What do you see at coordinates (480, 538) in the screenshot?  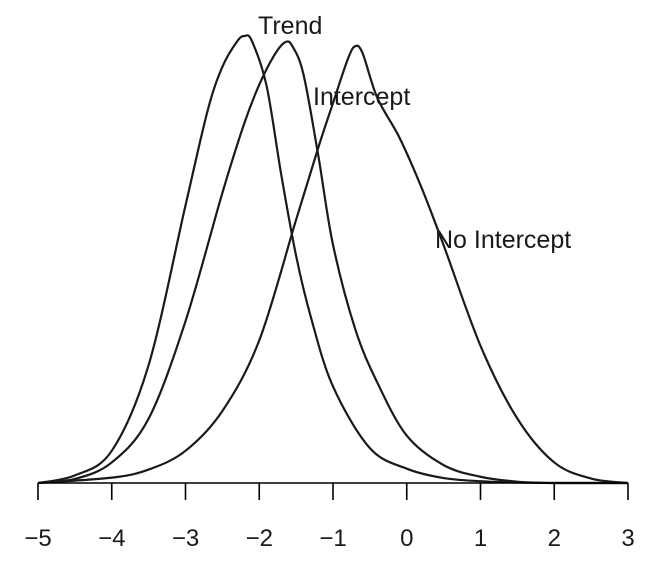 I see `x-tick-label: 1` at bounding box center [480, 538].